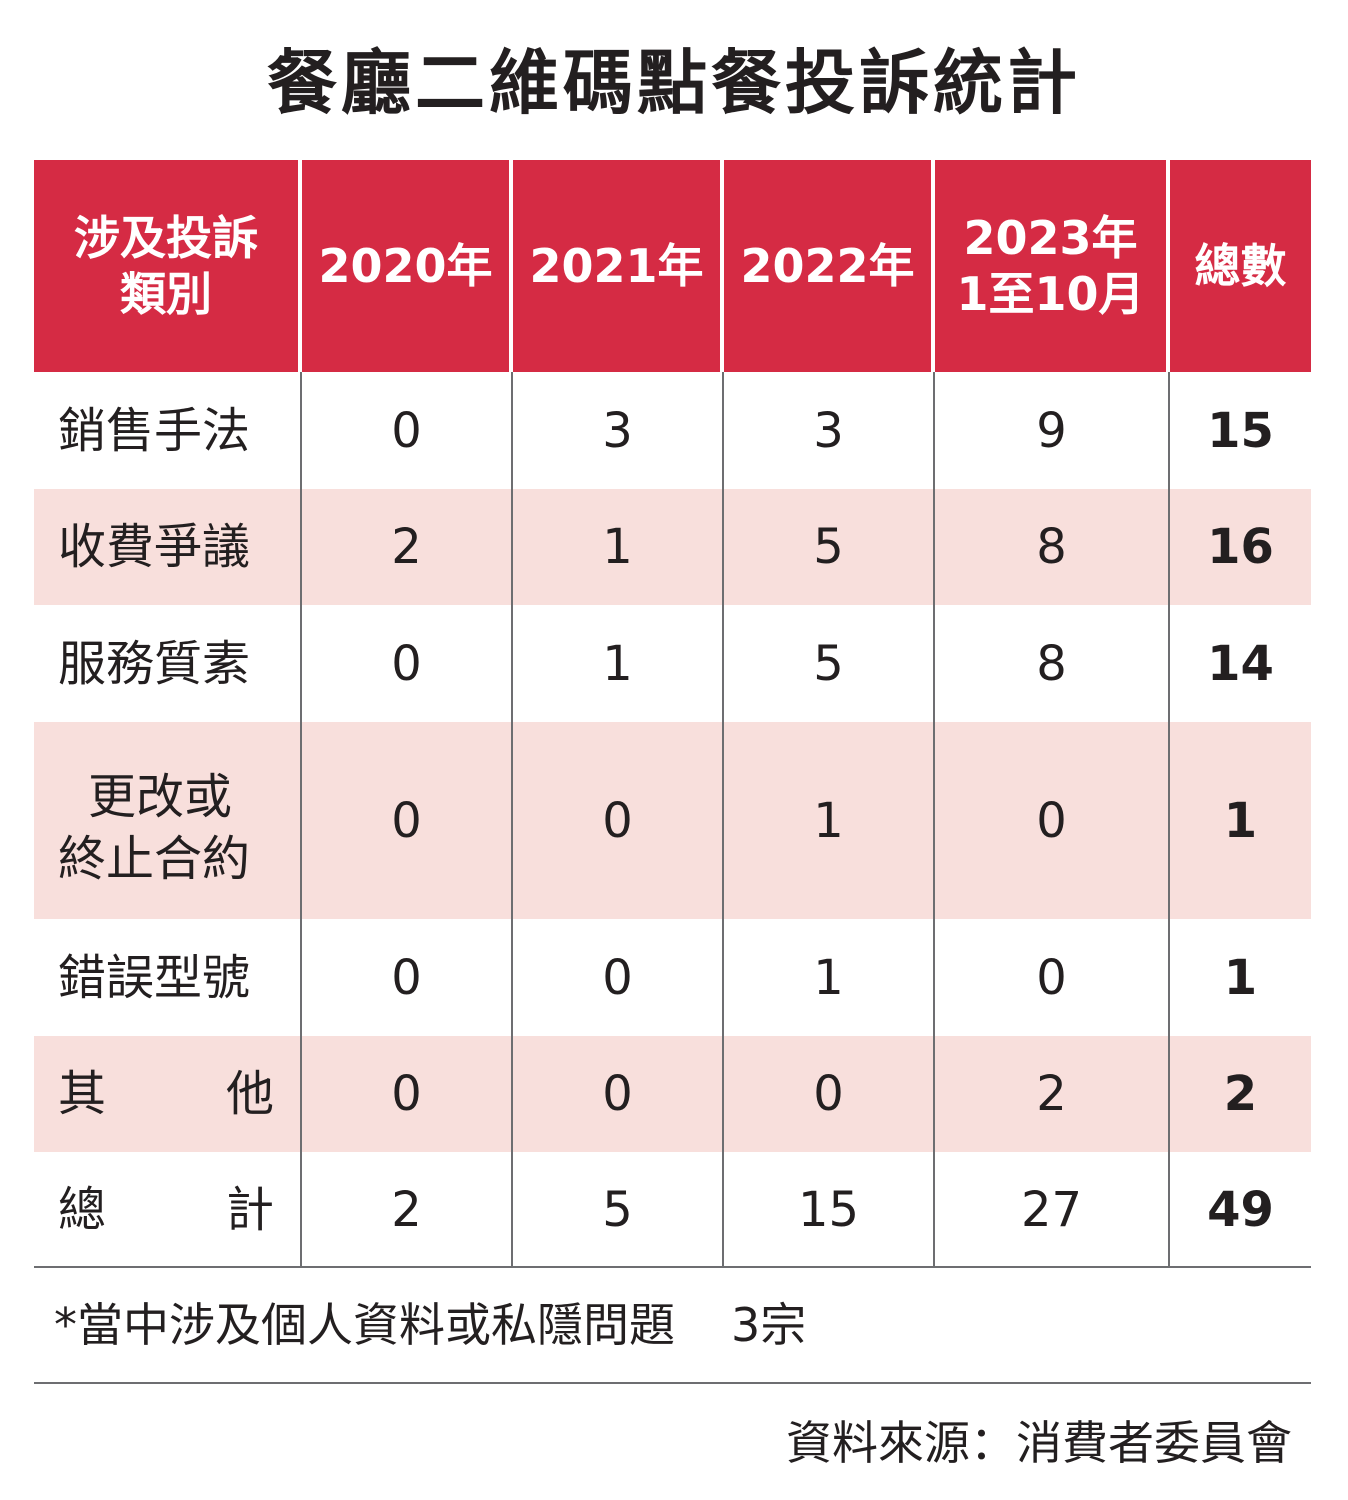 The width and height of the screenshot is (1348, 1500). Describe the element at coordinates (407, 266) in the screenshot. I see `header-2020: 2020年` at that location.